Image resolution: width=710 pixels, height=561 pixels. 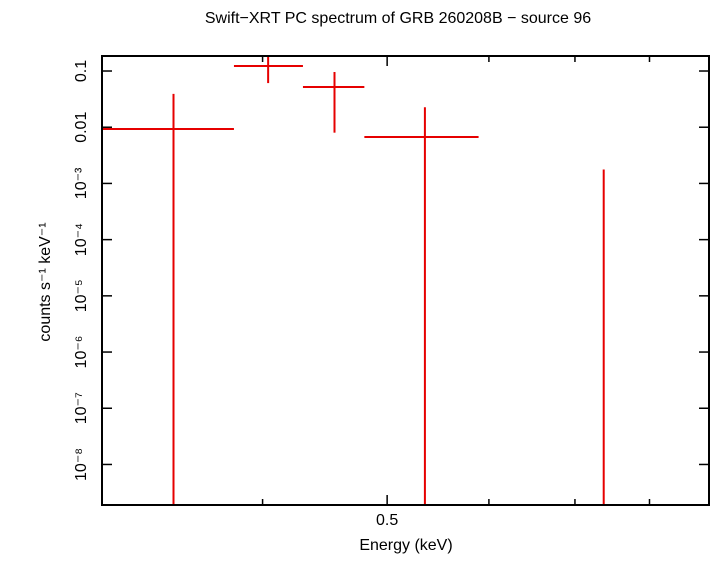 I want to click on y-tick-label: 0.01, so click(x=81, y=127).